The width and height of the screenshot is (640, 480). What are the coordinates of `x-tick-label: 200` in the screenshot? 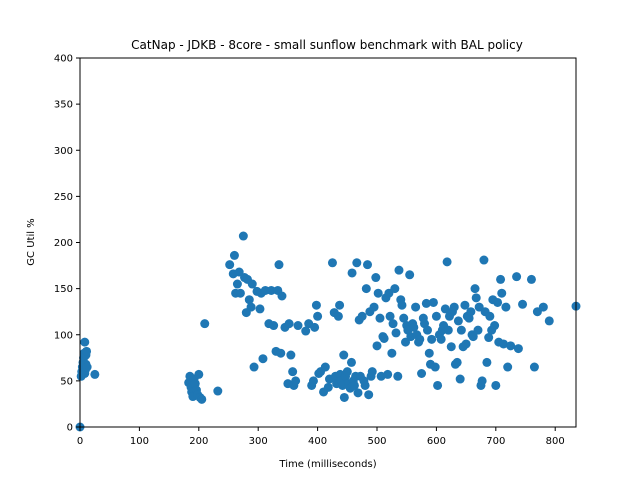 It's located at (198, 441).